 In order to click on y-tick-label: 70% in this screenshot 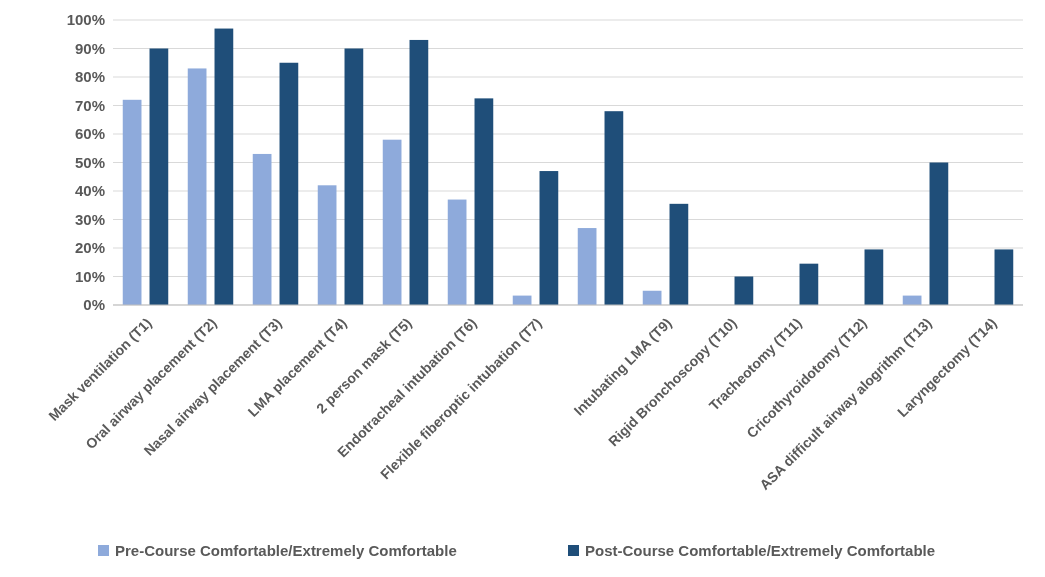, I will do `click(89, 105)`.